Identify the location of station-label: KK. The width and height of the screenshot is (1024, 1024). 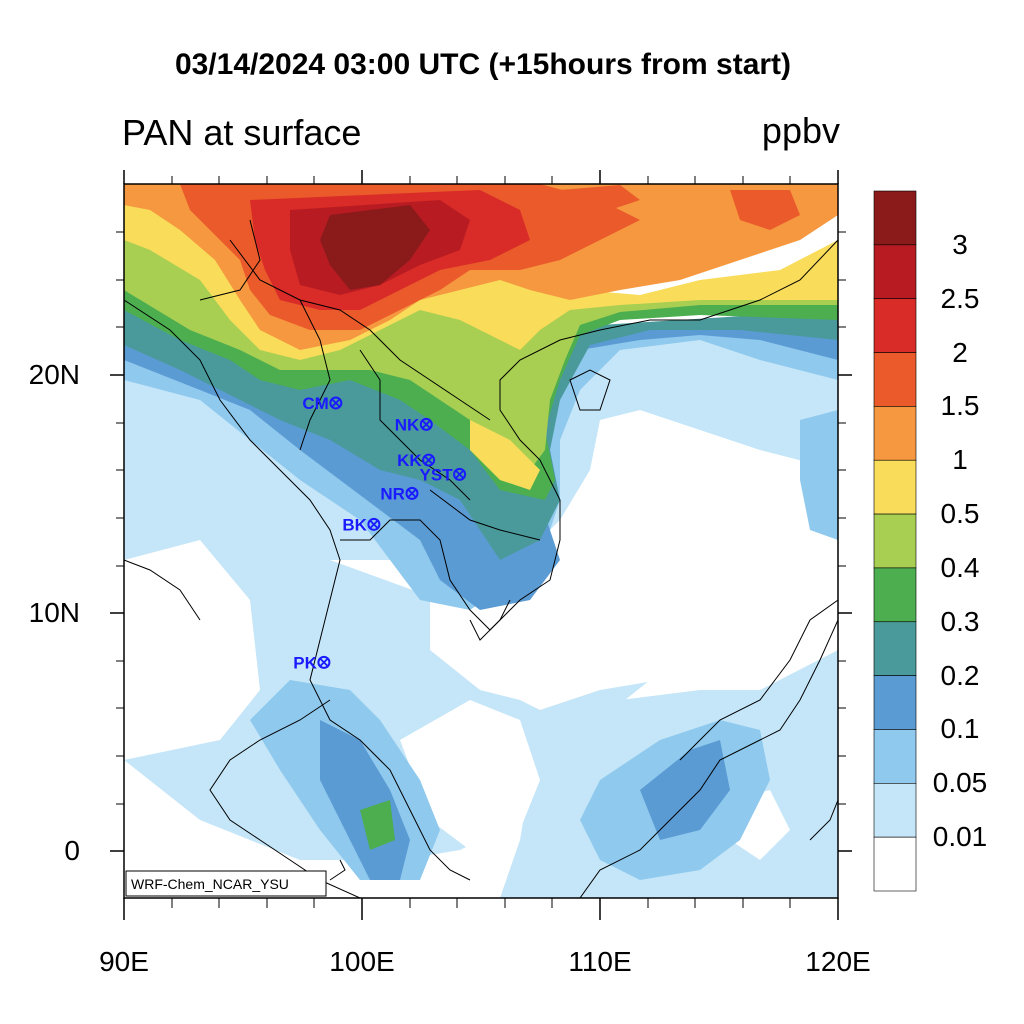
(409, 460).